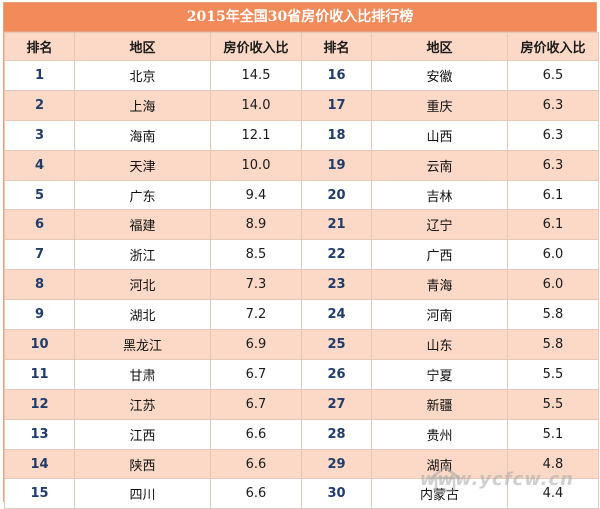  What do you see at coordinates (142, 195) in the screenshot?
I see `region-cell: 广东` at bounding box center [142, 195].